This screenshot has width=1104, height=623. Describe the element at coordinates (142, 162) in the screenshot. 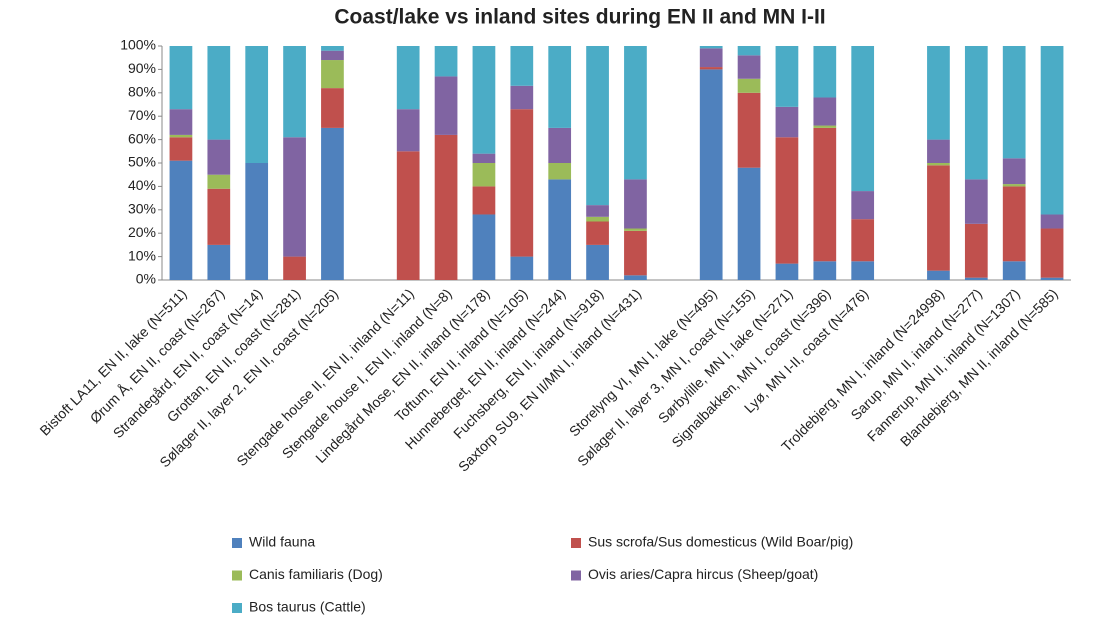

I see `y-tick-label: 50%` at that location.